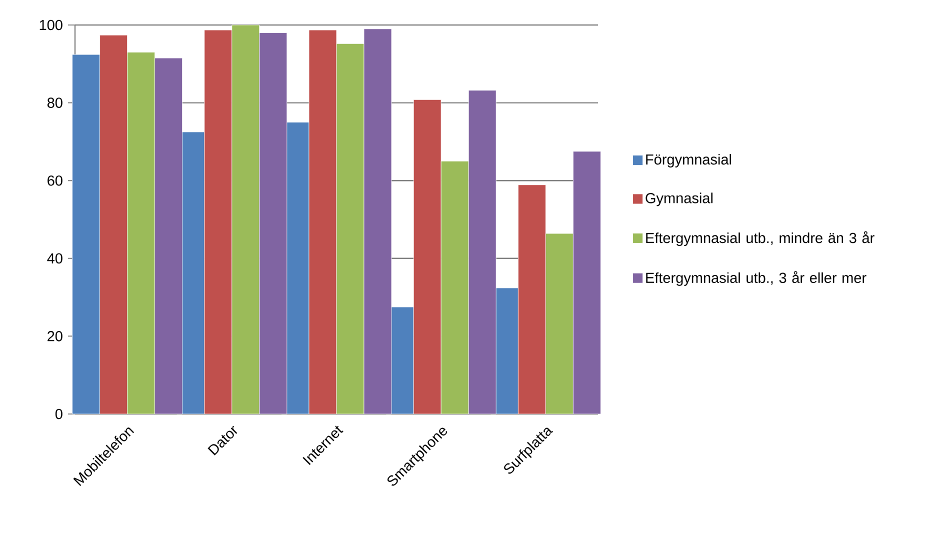  What do you see at coordinates (58, 414) in the screenshot?
I see `y-tick-label: 0` at bounding box center [58, 414].